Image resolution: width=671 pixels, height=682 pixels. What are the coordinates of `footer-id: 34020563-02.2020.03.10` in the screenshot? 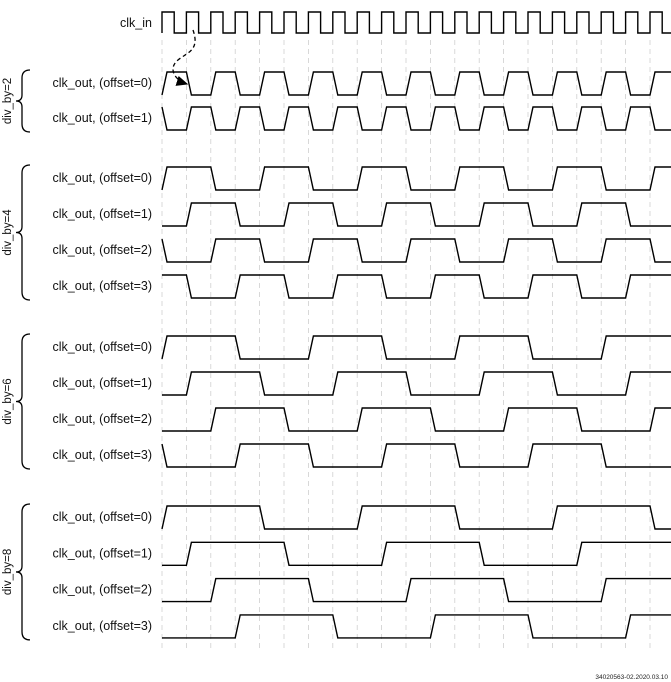 It's located at (631, 677).